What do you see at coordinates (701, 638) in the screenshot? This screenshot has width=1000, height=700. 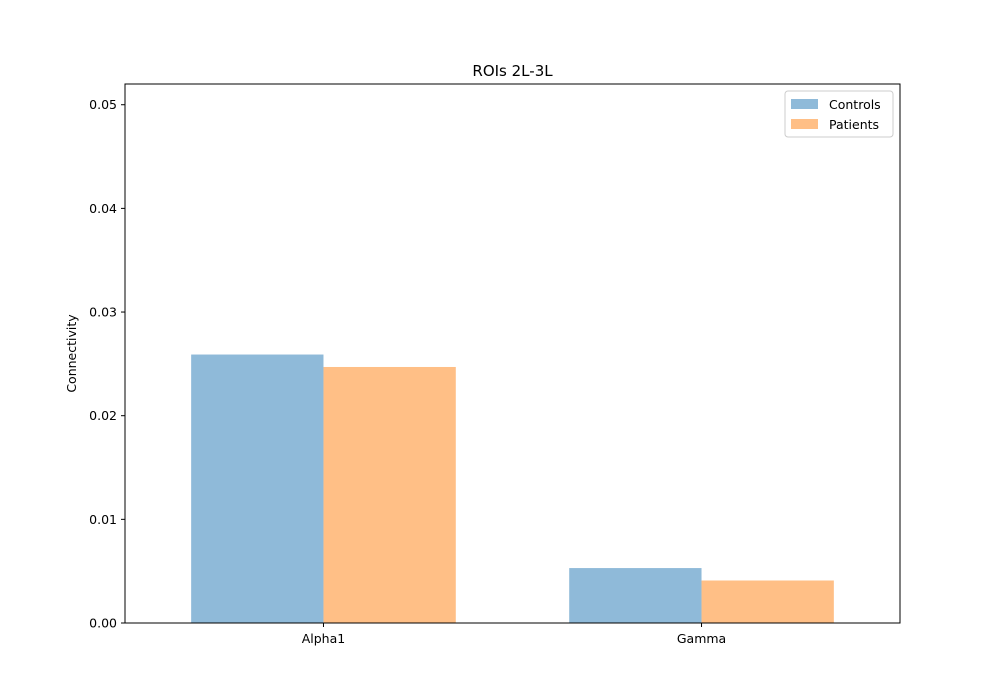 I see `x-tick-label: Gamma` at bounding box center [701, 638].